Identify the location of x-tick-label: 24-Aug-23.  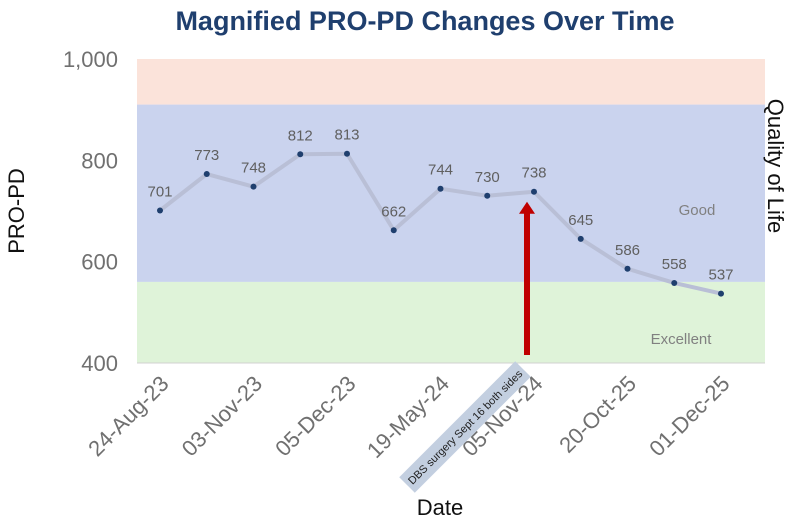
(128, 416).